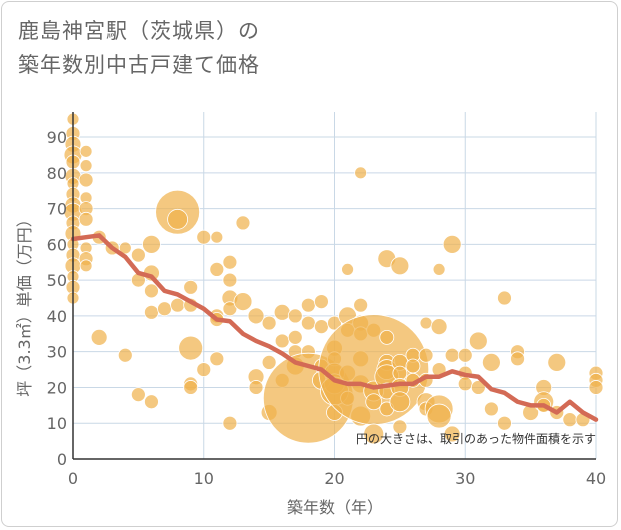 The height and width of the screenshot is (530, 621). I want to click on y-tick-label: 80, so click(57, 173).